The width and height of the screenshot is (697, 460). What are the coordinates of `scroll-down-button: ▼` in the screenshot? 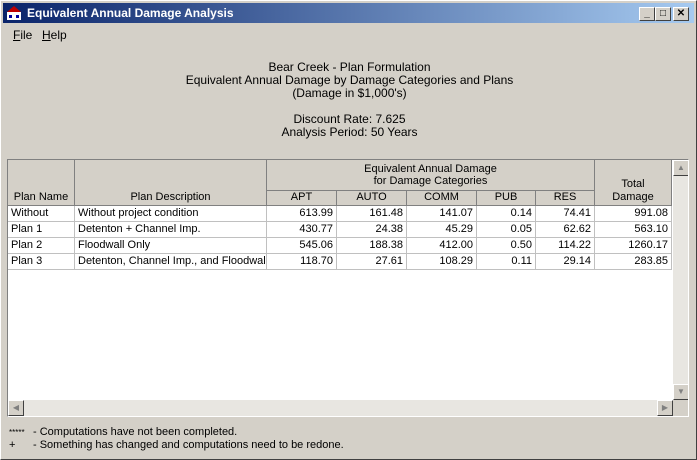 It's located at (680, 392).